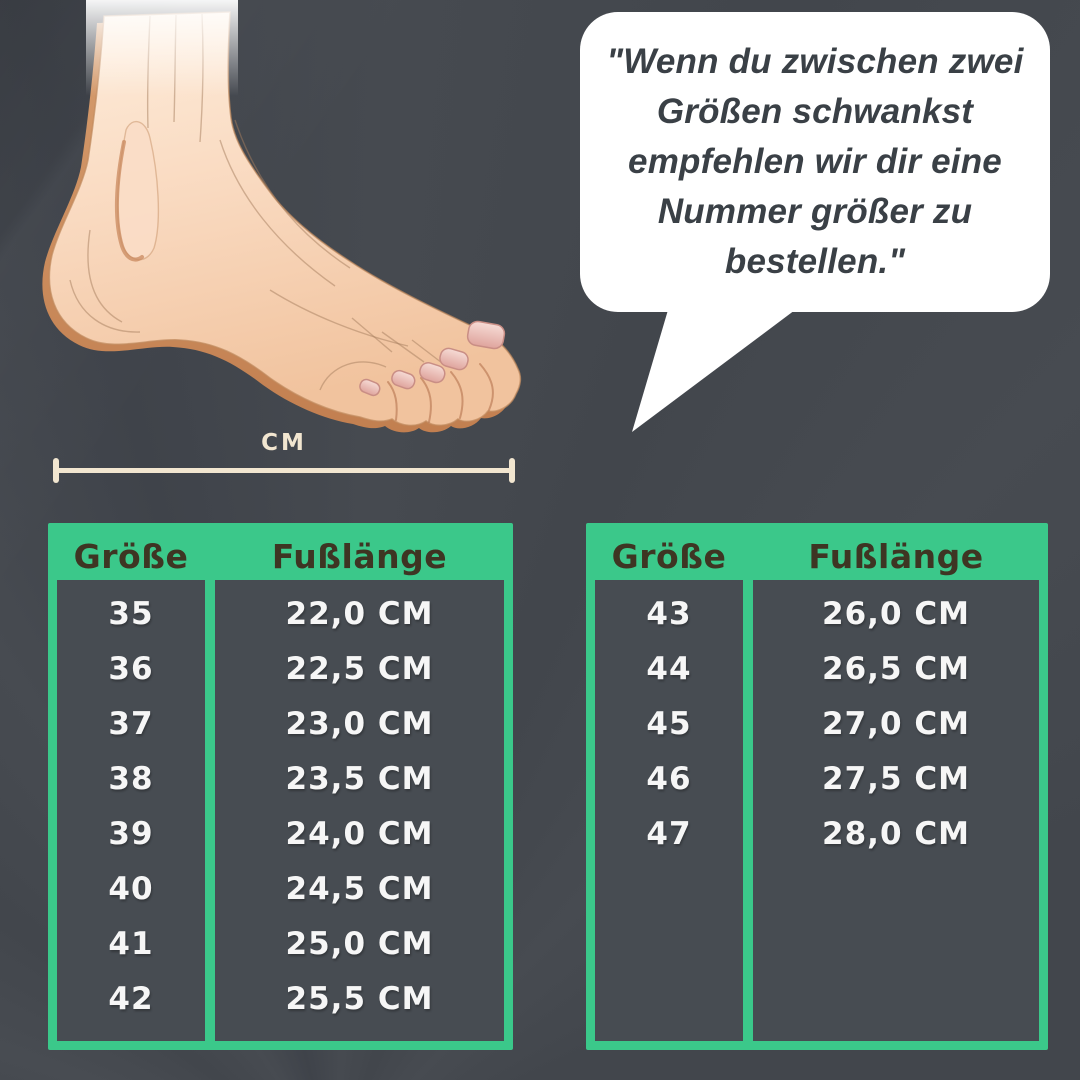  I want to click on ankle-crease, so click(129, 201).